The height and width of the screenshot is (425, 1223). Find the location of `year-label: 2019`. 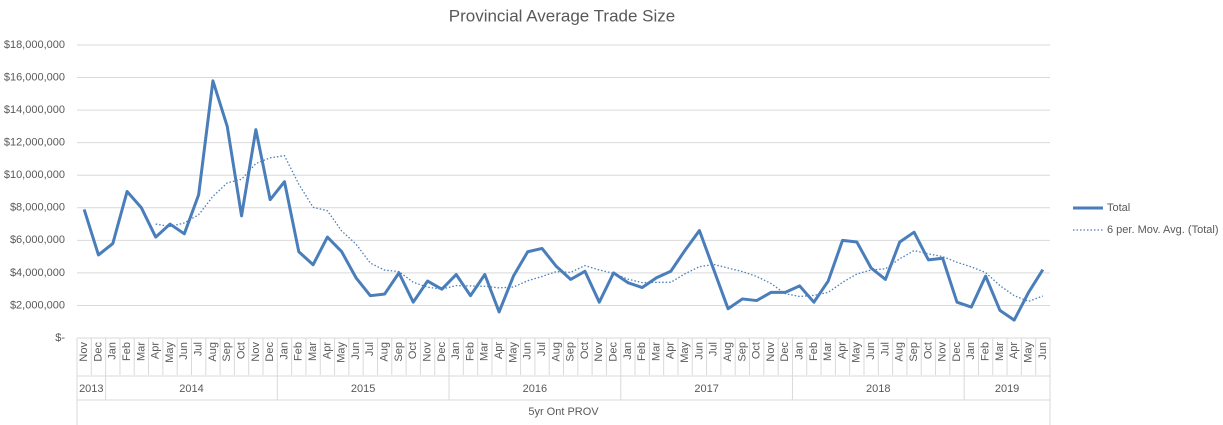

year-label: 2019 is located at coordinates (1007, 389).